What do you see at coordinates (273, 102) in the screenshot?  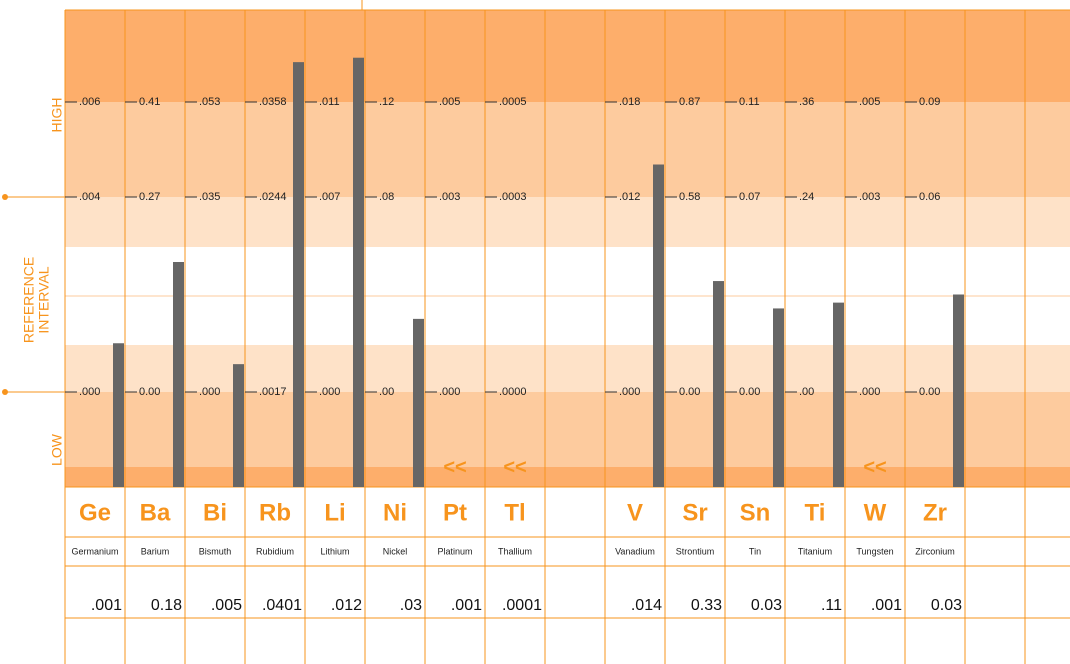 I see `tick-label: .0358` at bounding box center [273, 102].